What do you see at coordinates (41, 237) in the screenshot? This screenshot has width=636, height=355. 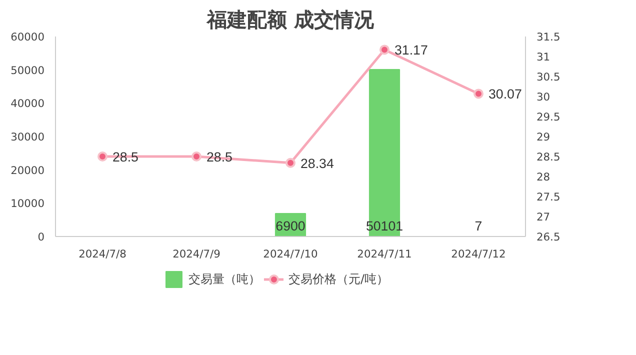 I see `y-tick-label: 0` at bounding box center [41, 237].